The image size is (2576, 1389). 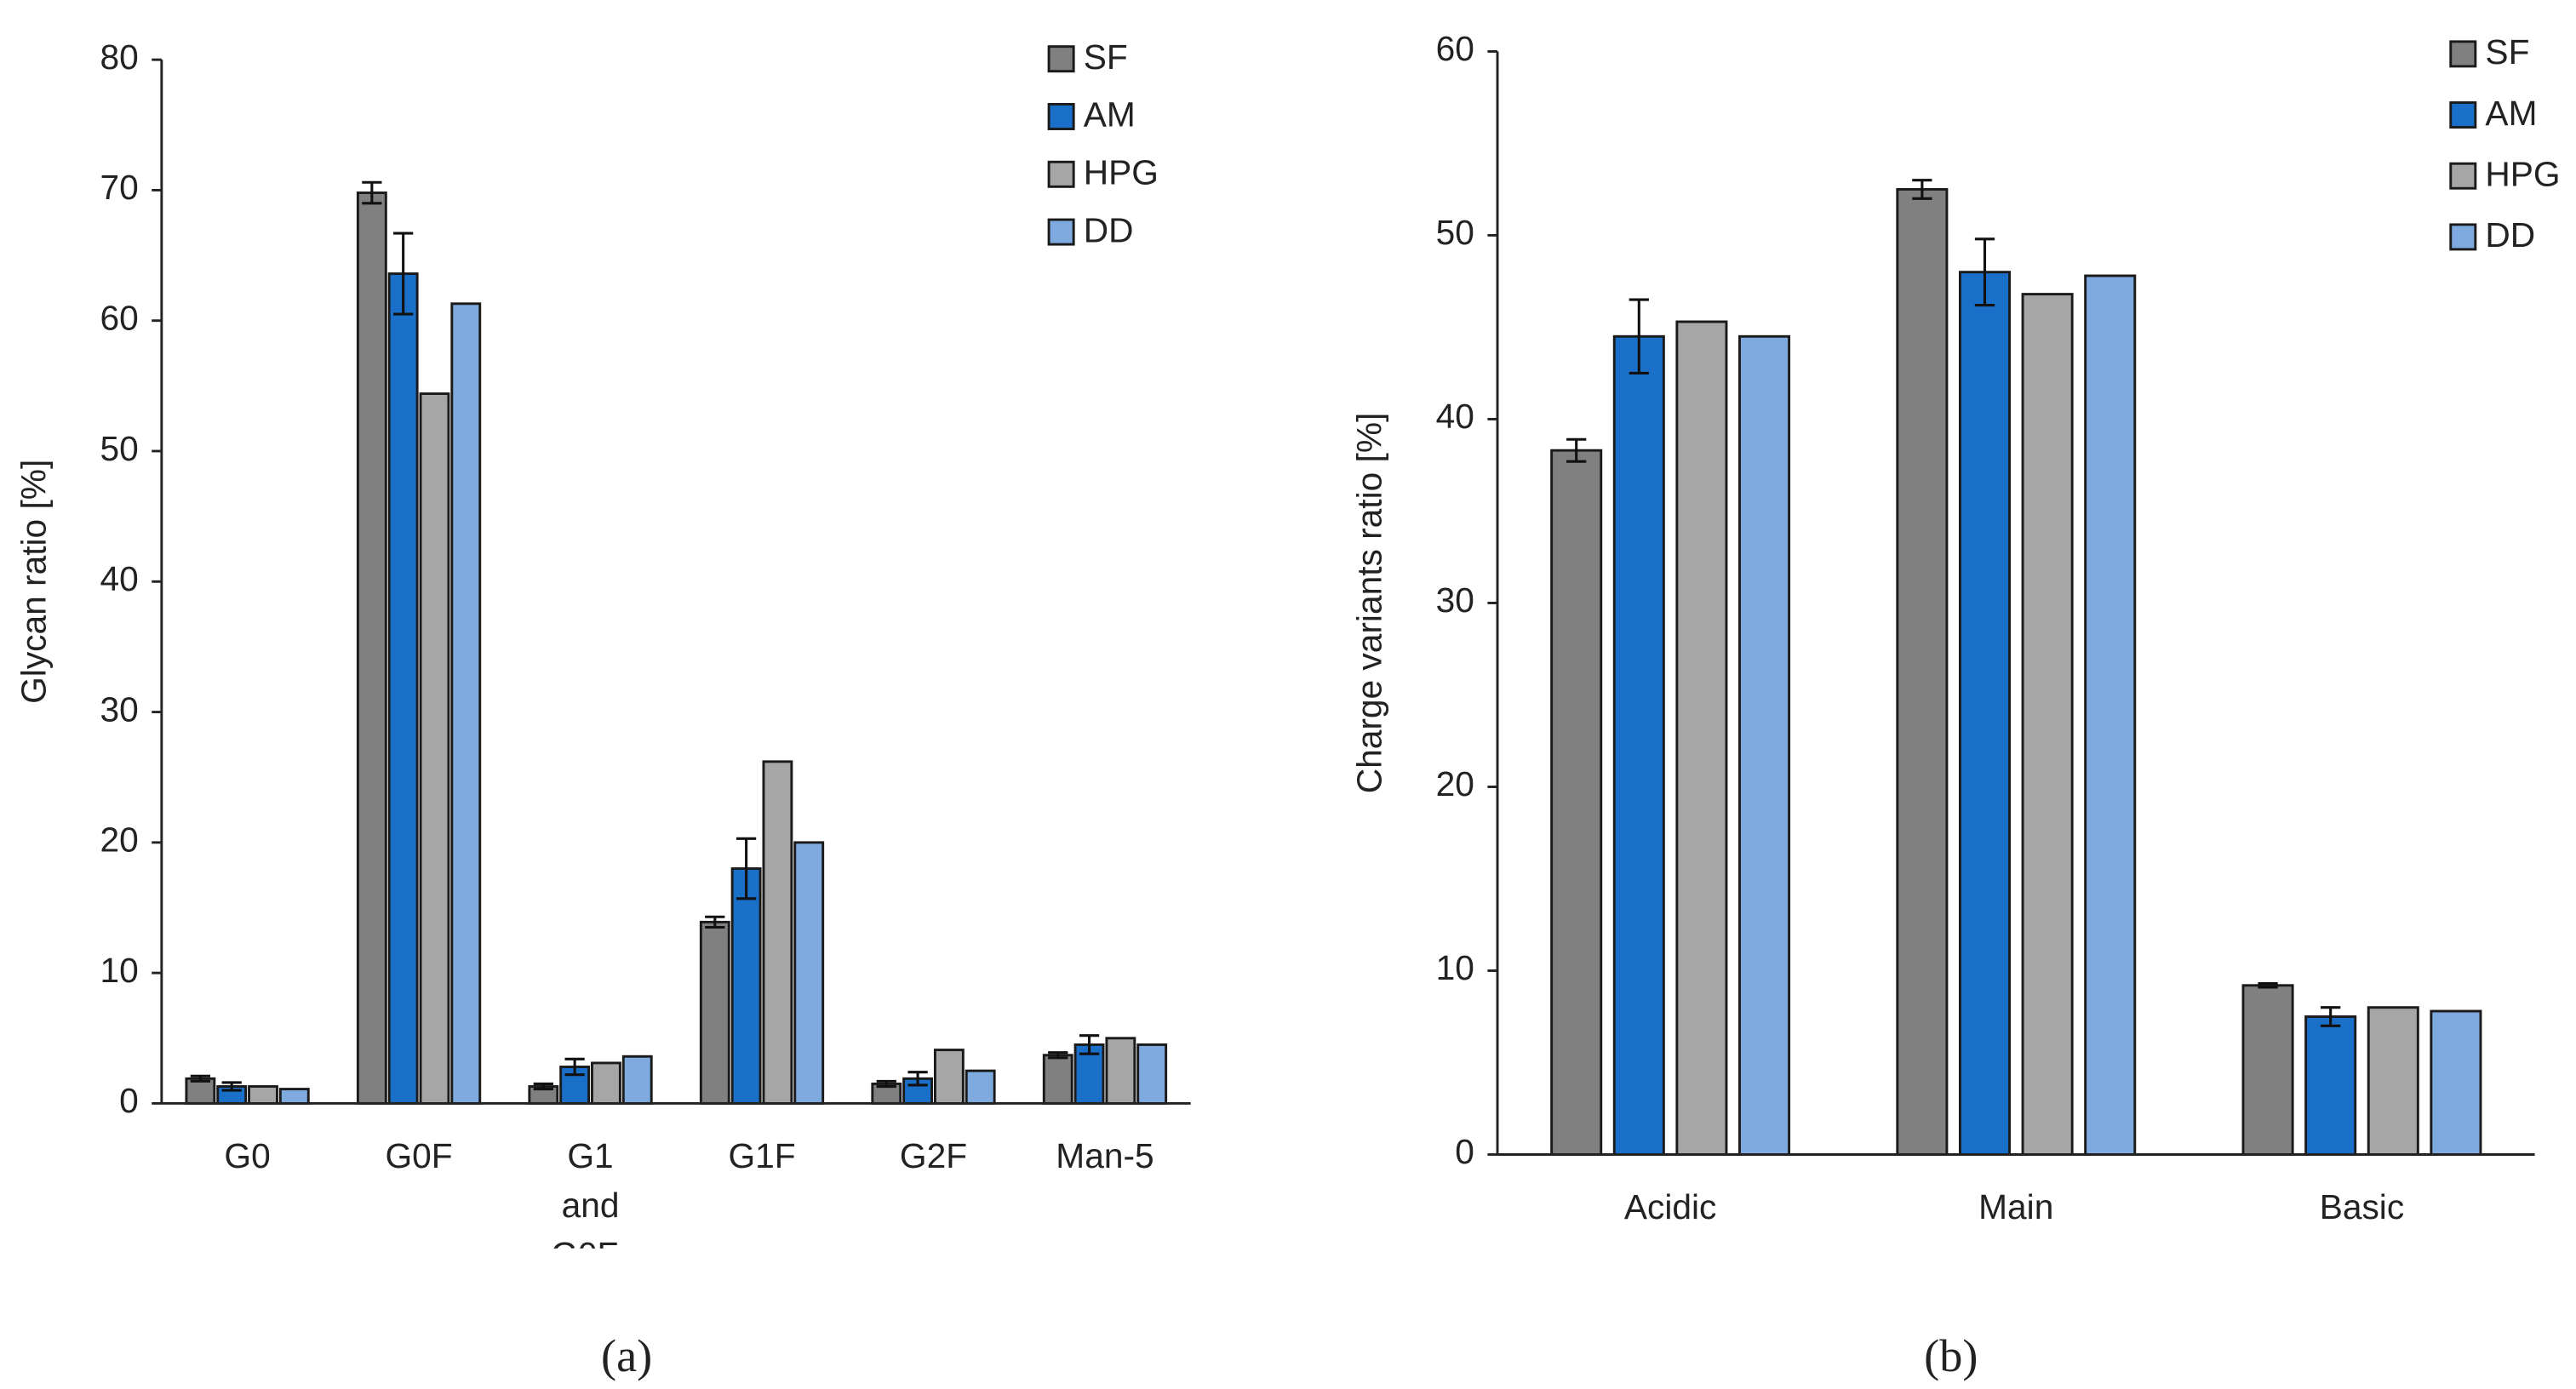 I want to click on caption: (b), so click(x=1951, y=1355).